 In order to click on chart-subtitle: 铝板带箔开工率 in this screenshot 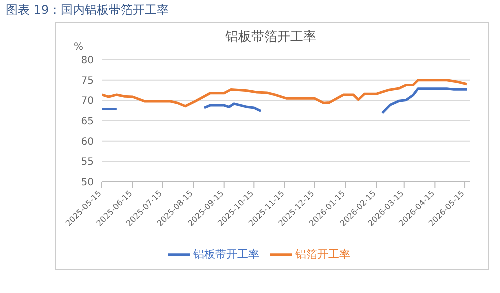, I will do `click(271, 37)`.